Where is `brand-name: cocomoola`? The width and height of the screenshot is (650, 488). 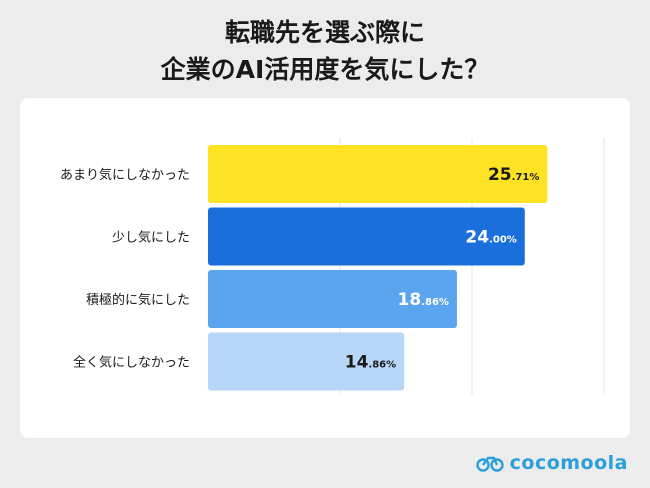 brand-name: cocomoola is located at coordinates (568, 463).